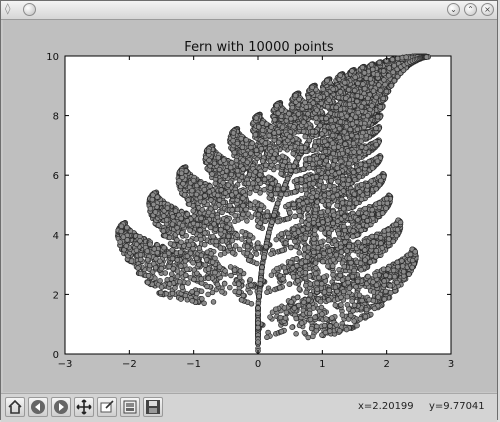  What do you see at coordinates (8, 8) in the screenshot?
I see `matplotlib-icon: ◊` at bounding box center [8, 8].